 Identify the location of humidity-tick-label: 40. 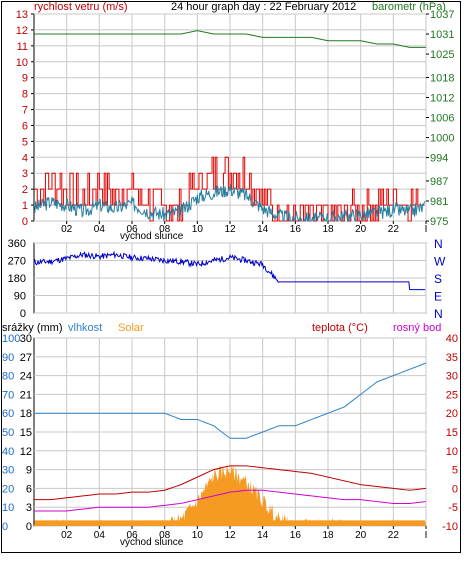
(8, 452).